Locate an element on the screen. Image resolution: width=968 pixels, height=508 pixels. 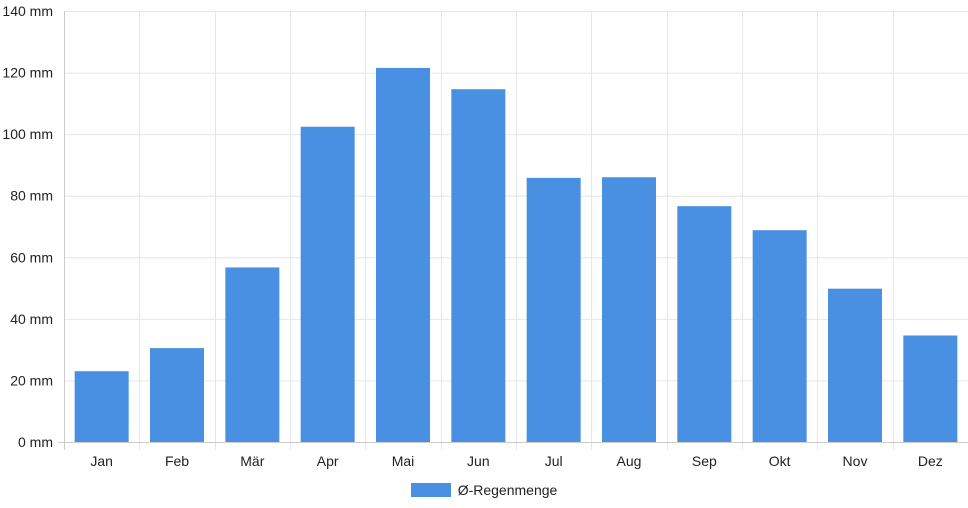
x-tick-label: Apr is located at coordinates (328, 461).